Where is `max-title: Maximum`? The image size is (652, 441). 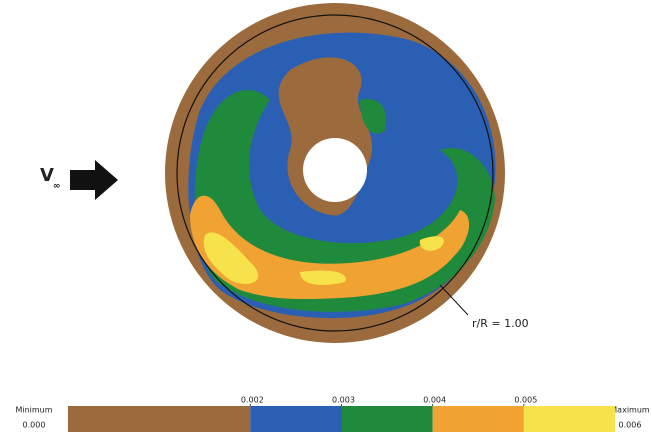
max-title: Maximum is located at coordinates (630, 410).